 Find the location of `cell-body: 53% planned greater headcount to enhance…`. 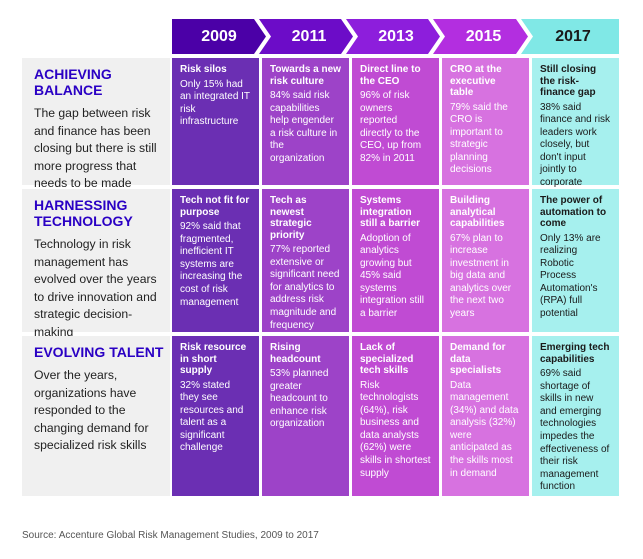

cell-body: 53% planned greater headcount to enhance… is located at coordinates (299, 399).